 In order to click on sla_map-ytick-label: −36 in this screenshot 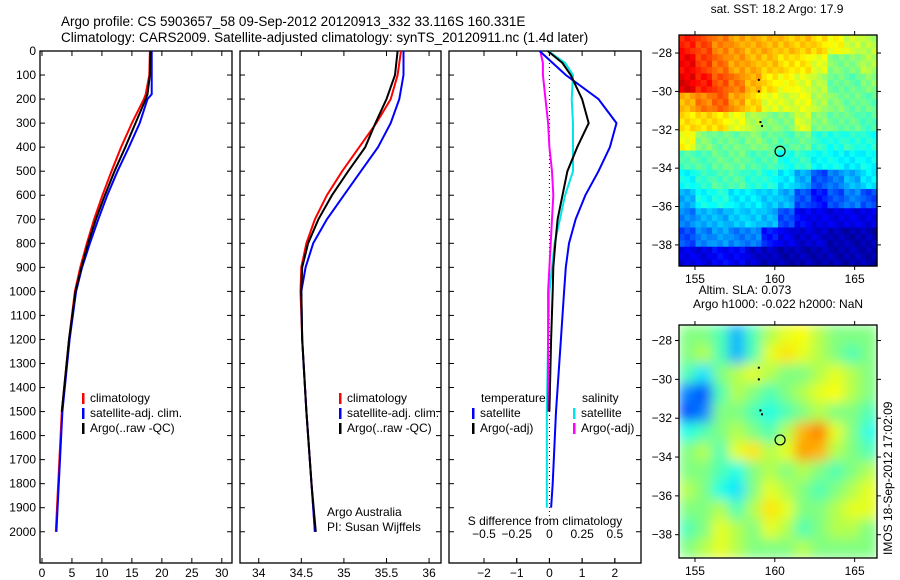, I will do `click(662, 496)`.